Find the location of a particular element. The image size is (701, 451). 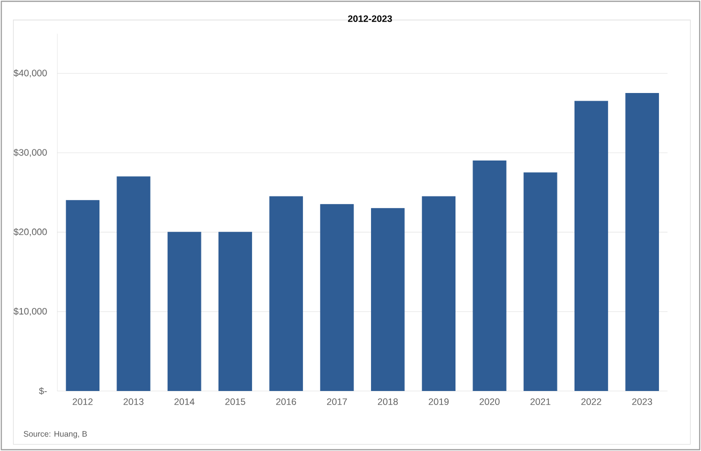

x-tick-label: 2015 is located at coordinates (235, 401).